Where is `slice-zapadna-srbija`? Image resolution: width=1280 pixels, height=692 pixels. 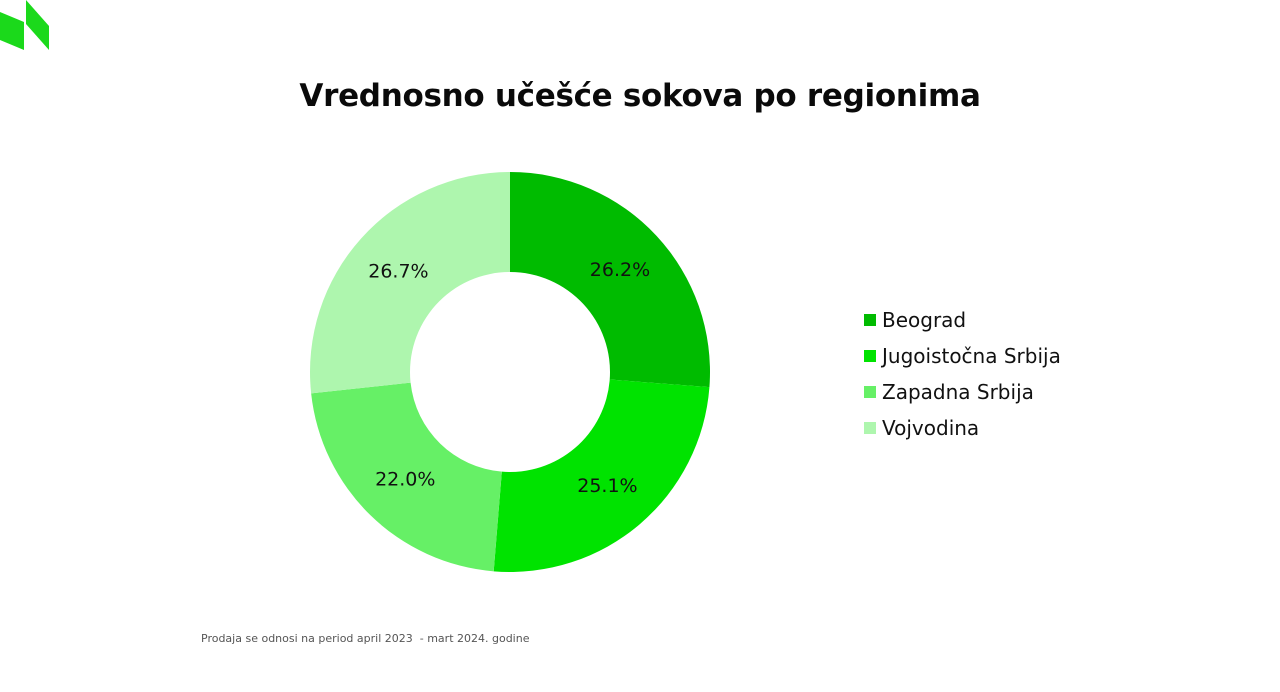 slice-zapadna-srbija is located at coordinates (406, 477).